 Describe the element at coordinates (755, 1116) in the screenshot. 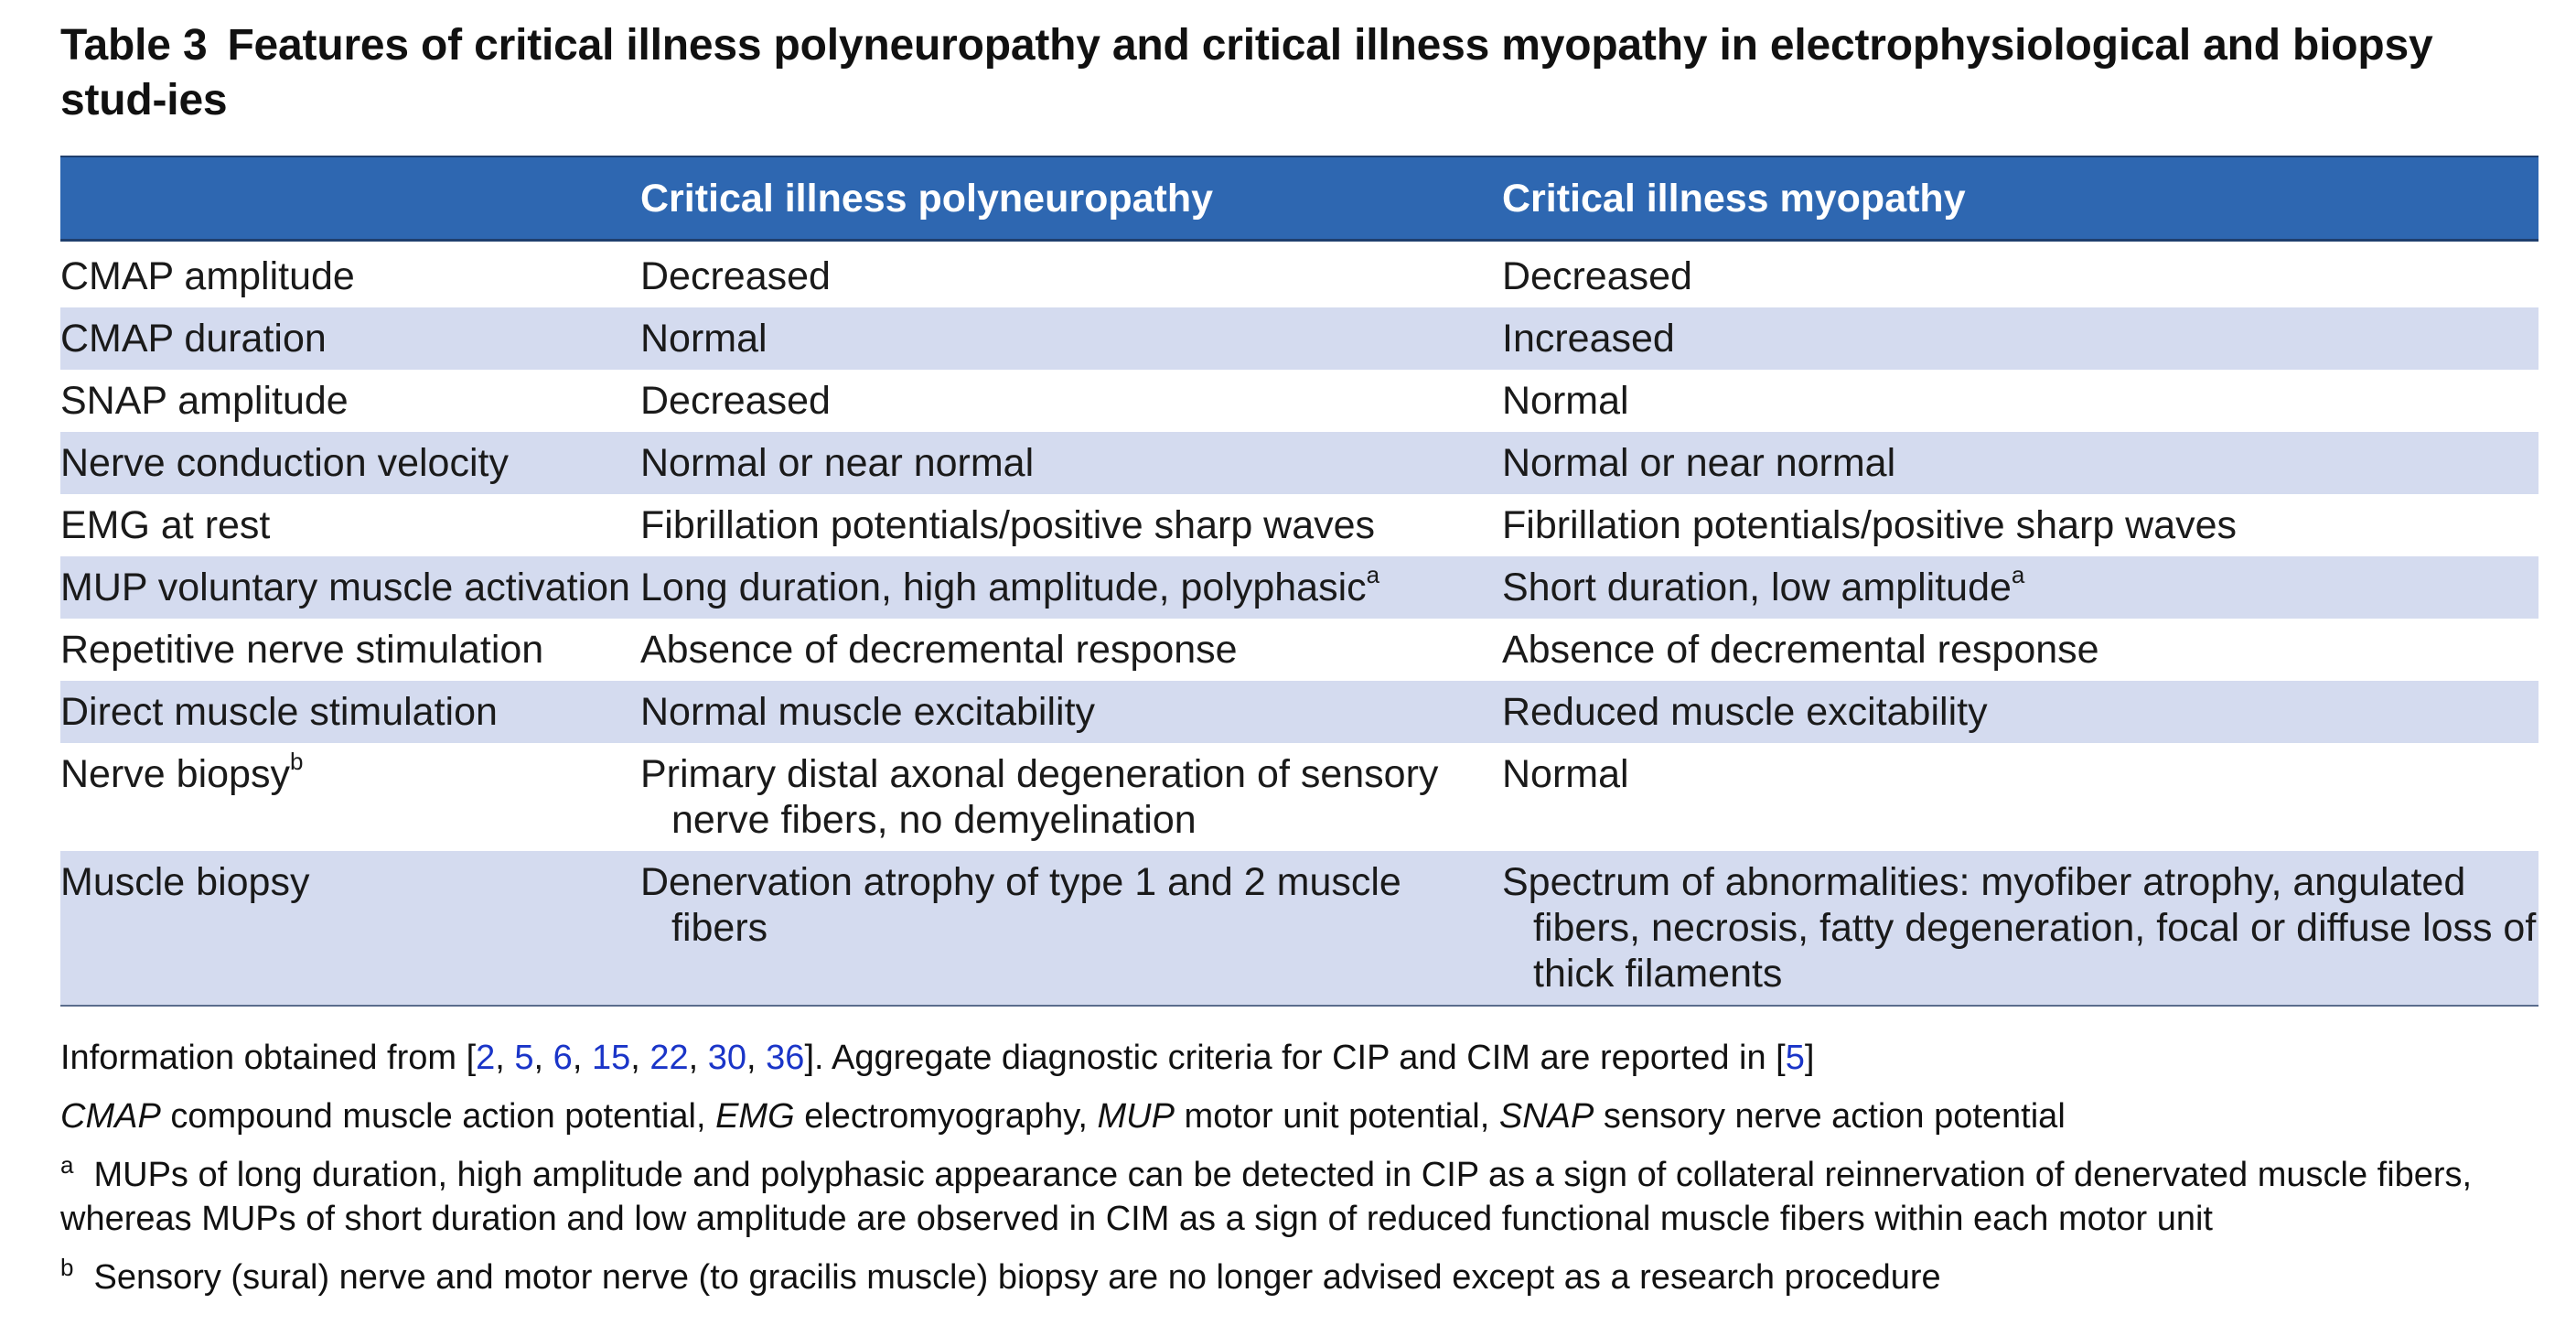

I see `abbr-term: EMG` at that location.